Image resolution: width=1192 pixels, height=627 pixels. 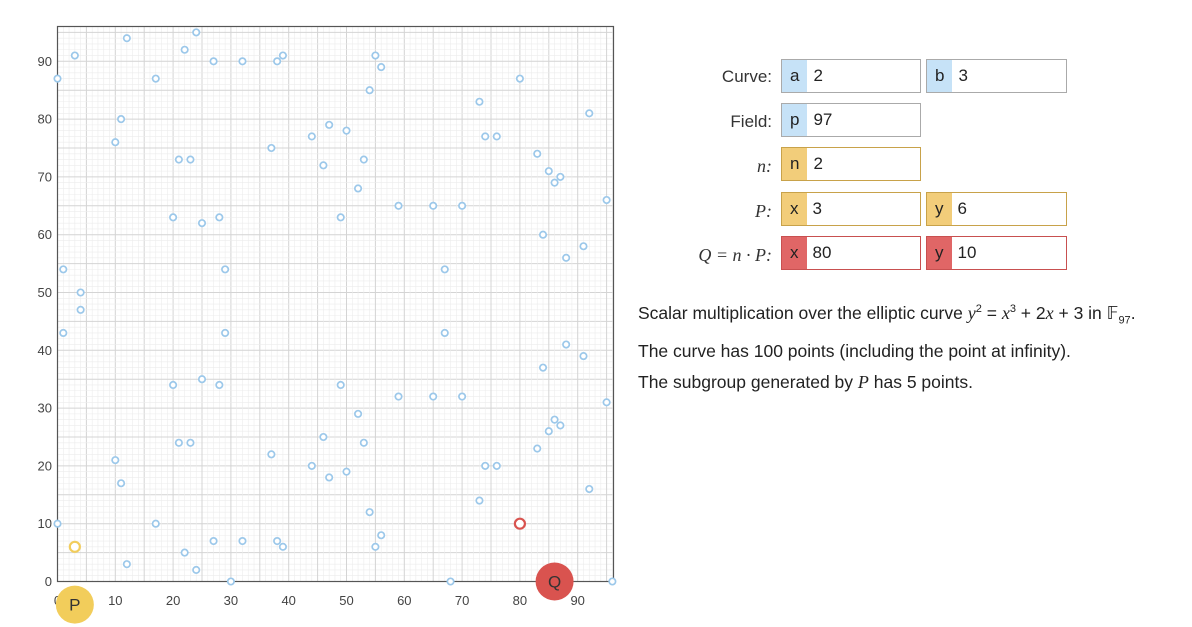 I want to click on desc-exp-2: 2, so click(x=978, y=309).